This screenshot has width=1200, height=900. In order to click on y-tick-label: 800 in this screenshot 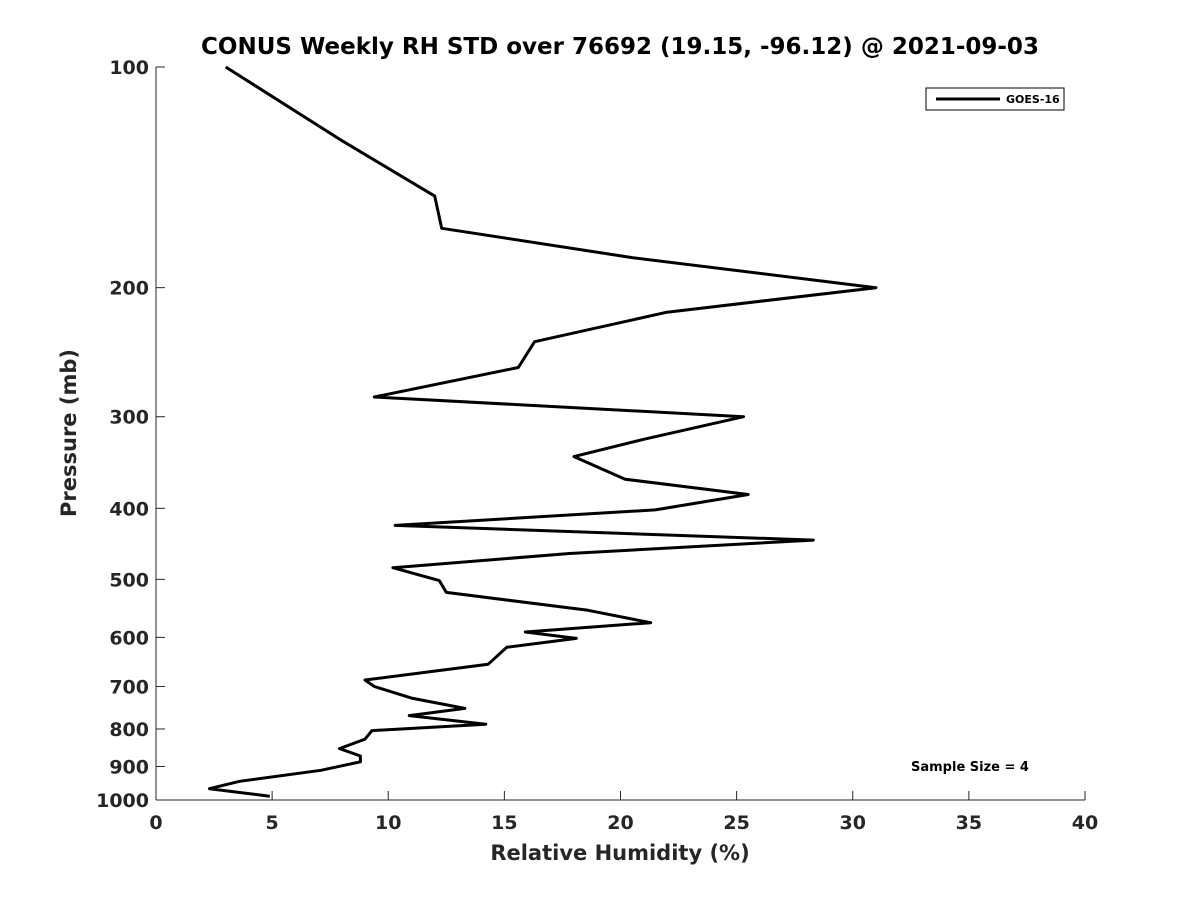, I will do `click(129, 730)`.